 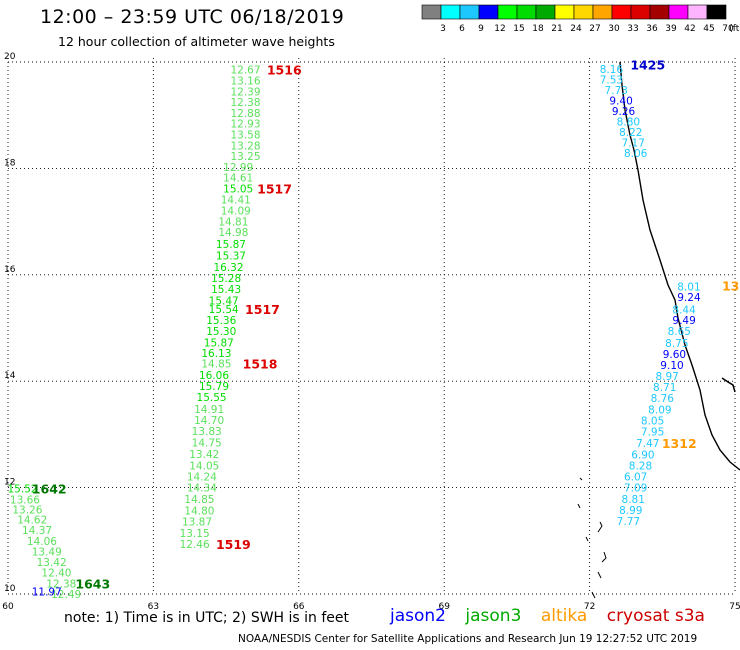 I want to click on wave-height-label: 15.30, so click(x=221, y=332).